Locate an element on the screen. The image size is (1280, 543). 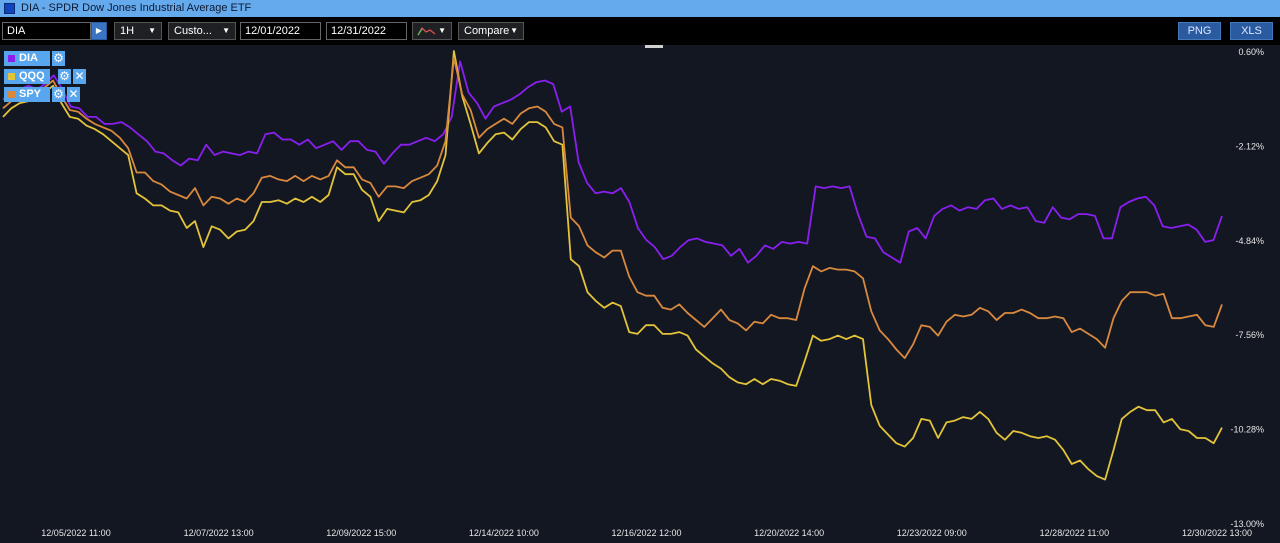
y-tick-label: -4.84% is located at coordinates (1249, 241).